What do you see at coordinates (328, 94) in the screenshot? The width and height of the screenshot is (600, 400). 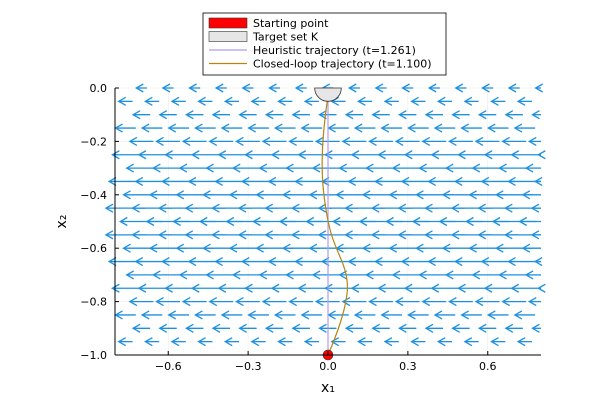 I see `target-set-marker` at bounding box center [328, 94].